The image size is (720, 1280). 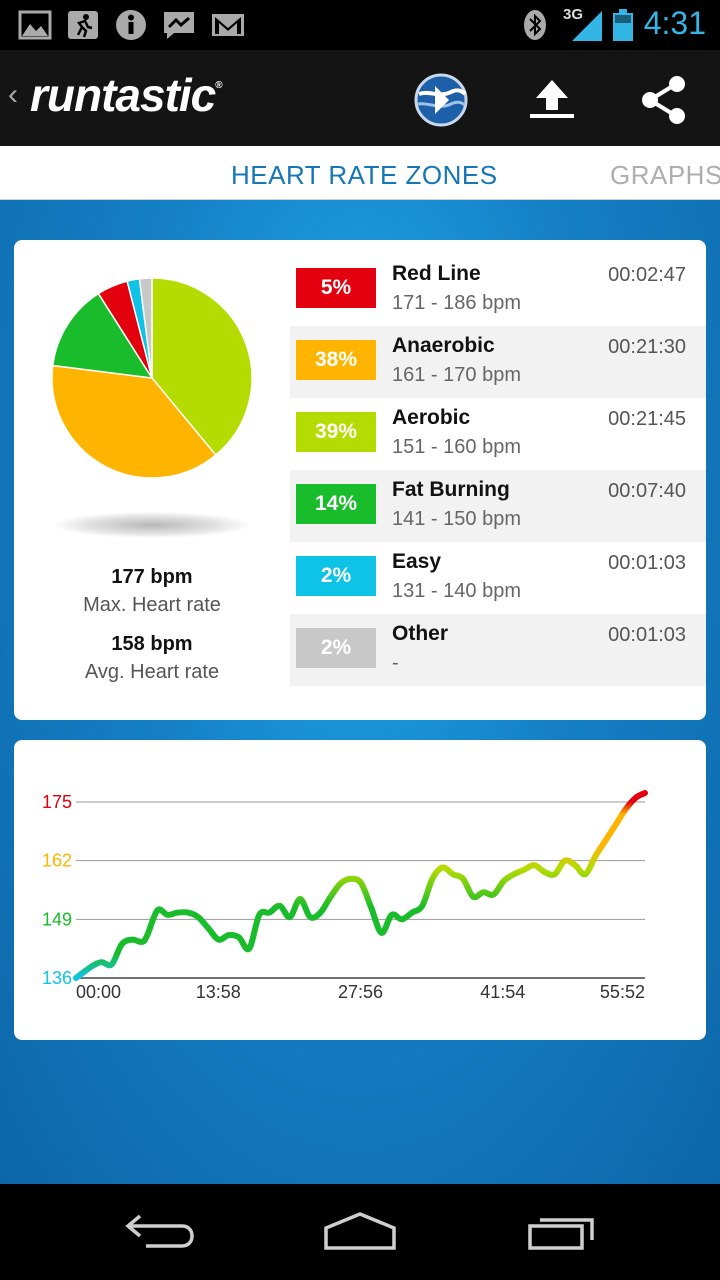 What do you see at coordinates (35, 25) in the screenshot?
I see `image-icon` at bounding box center [35, 25].